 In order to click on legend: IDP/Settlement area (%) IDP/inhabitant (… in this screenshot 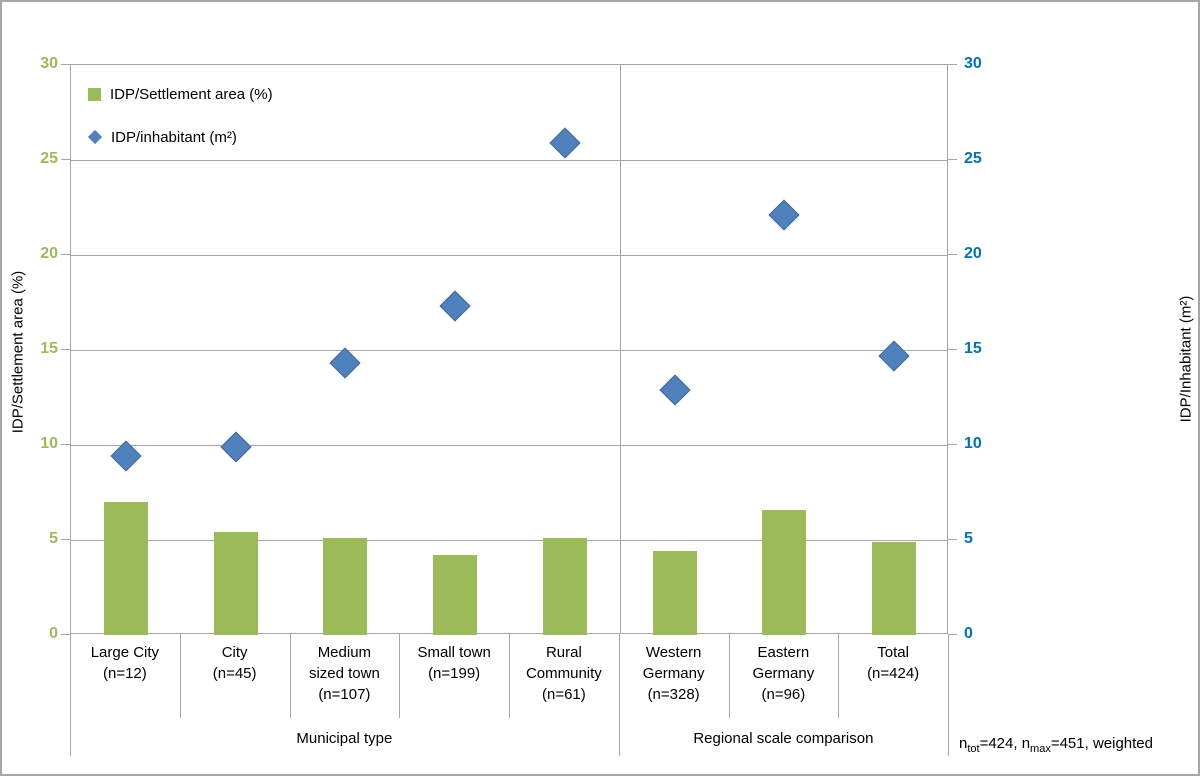, I will do `click(180, 125)`.